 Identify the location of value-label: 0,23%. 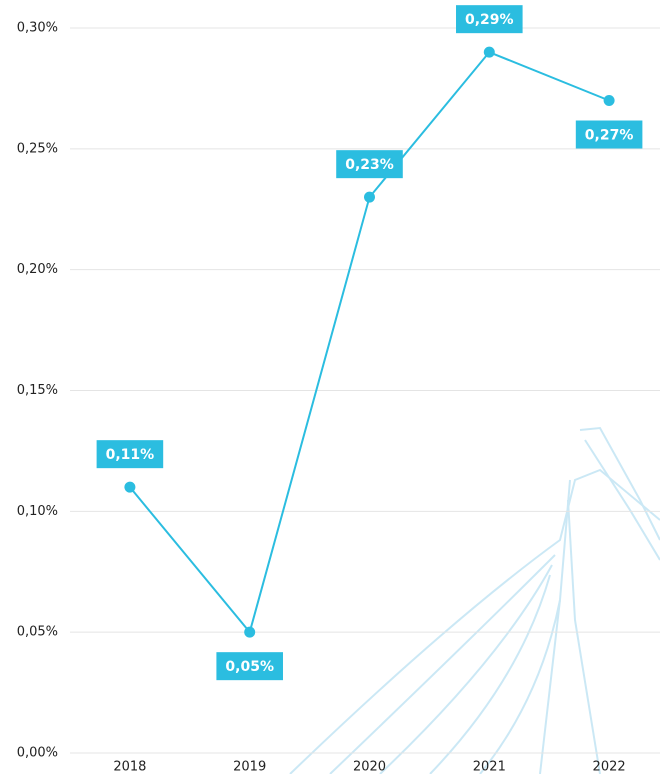
(369, 165).